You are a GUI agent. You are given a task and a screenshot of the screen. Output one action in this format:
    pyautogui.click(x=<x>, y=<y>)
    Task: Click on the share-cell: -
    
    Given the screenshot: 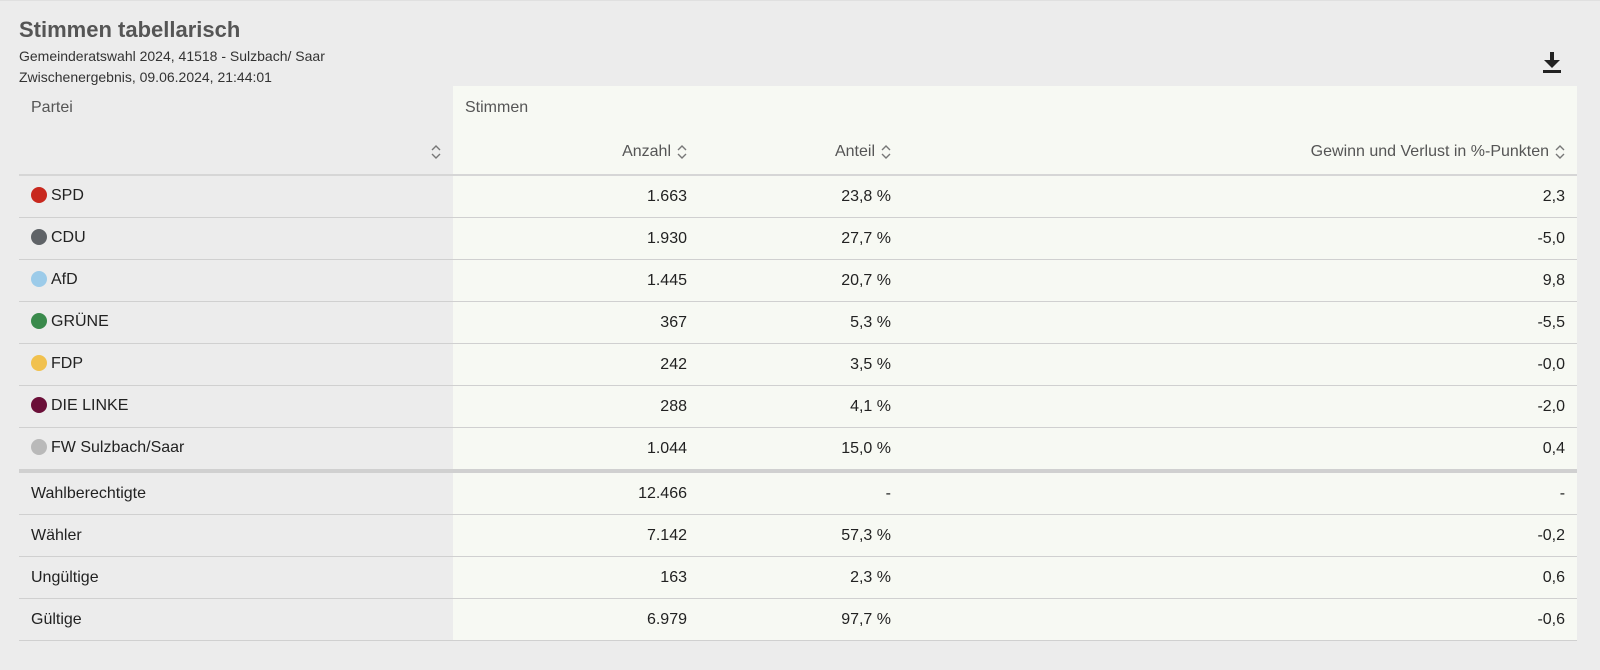 What is the action you would take?
    pyautogui.click(x=801, y=493)
    